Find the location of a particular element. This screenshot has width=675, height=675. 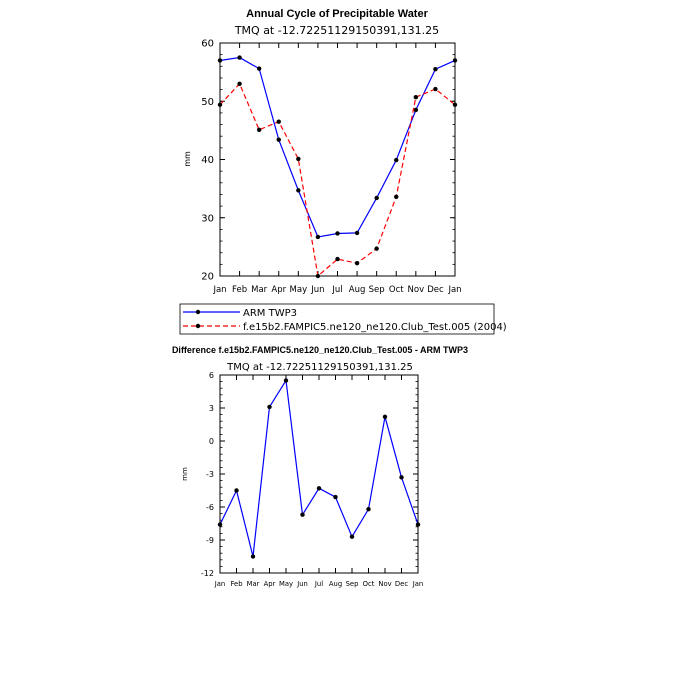

chart1-xtick-label: Sep is located at coordinates (377, 290).